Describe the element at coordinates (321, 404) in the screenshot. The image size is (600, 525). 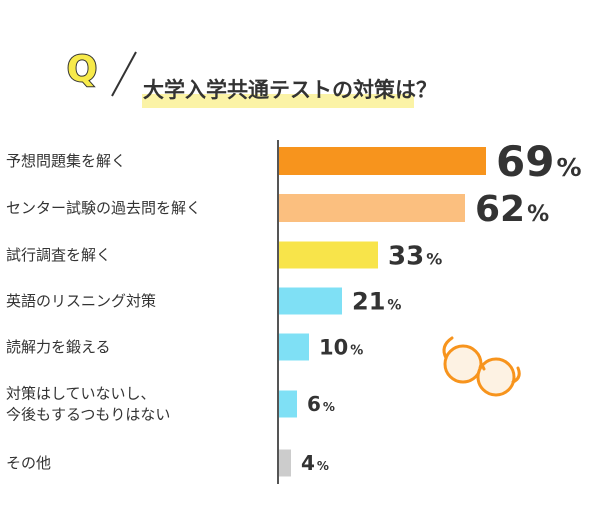
I see `value-label-6: 6%` at that location.